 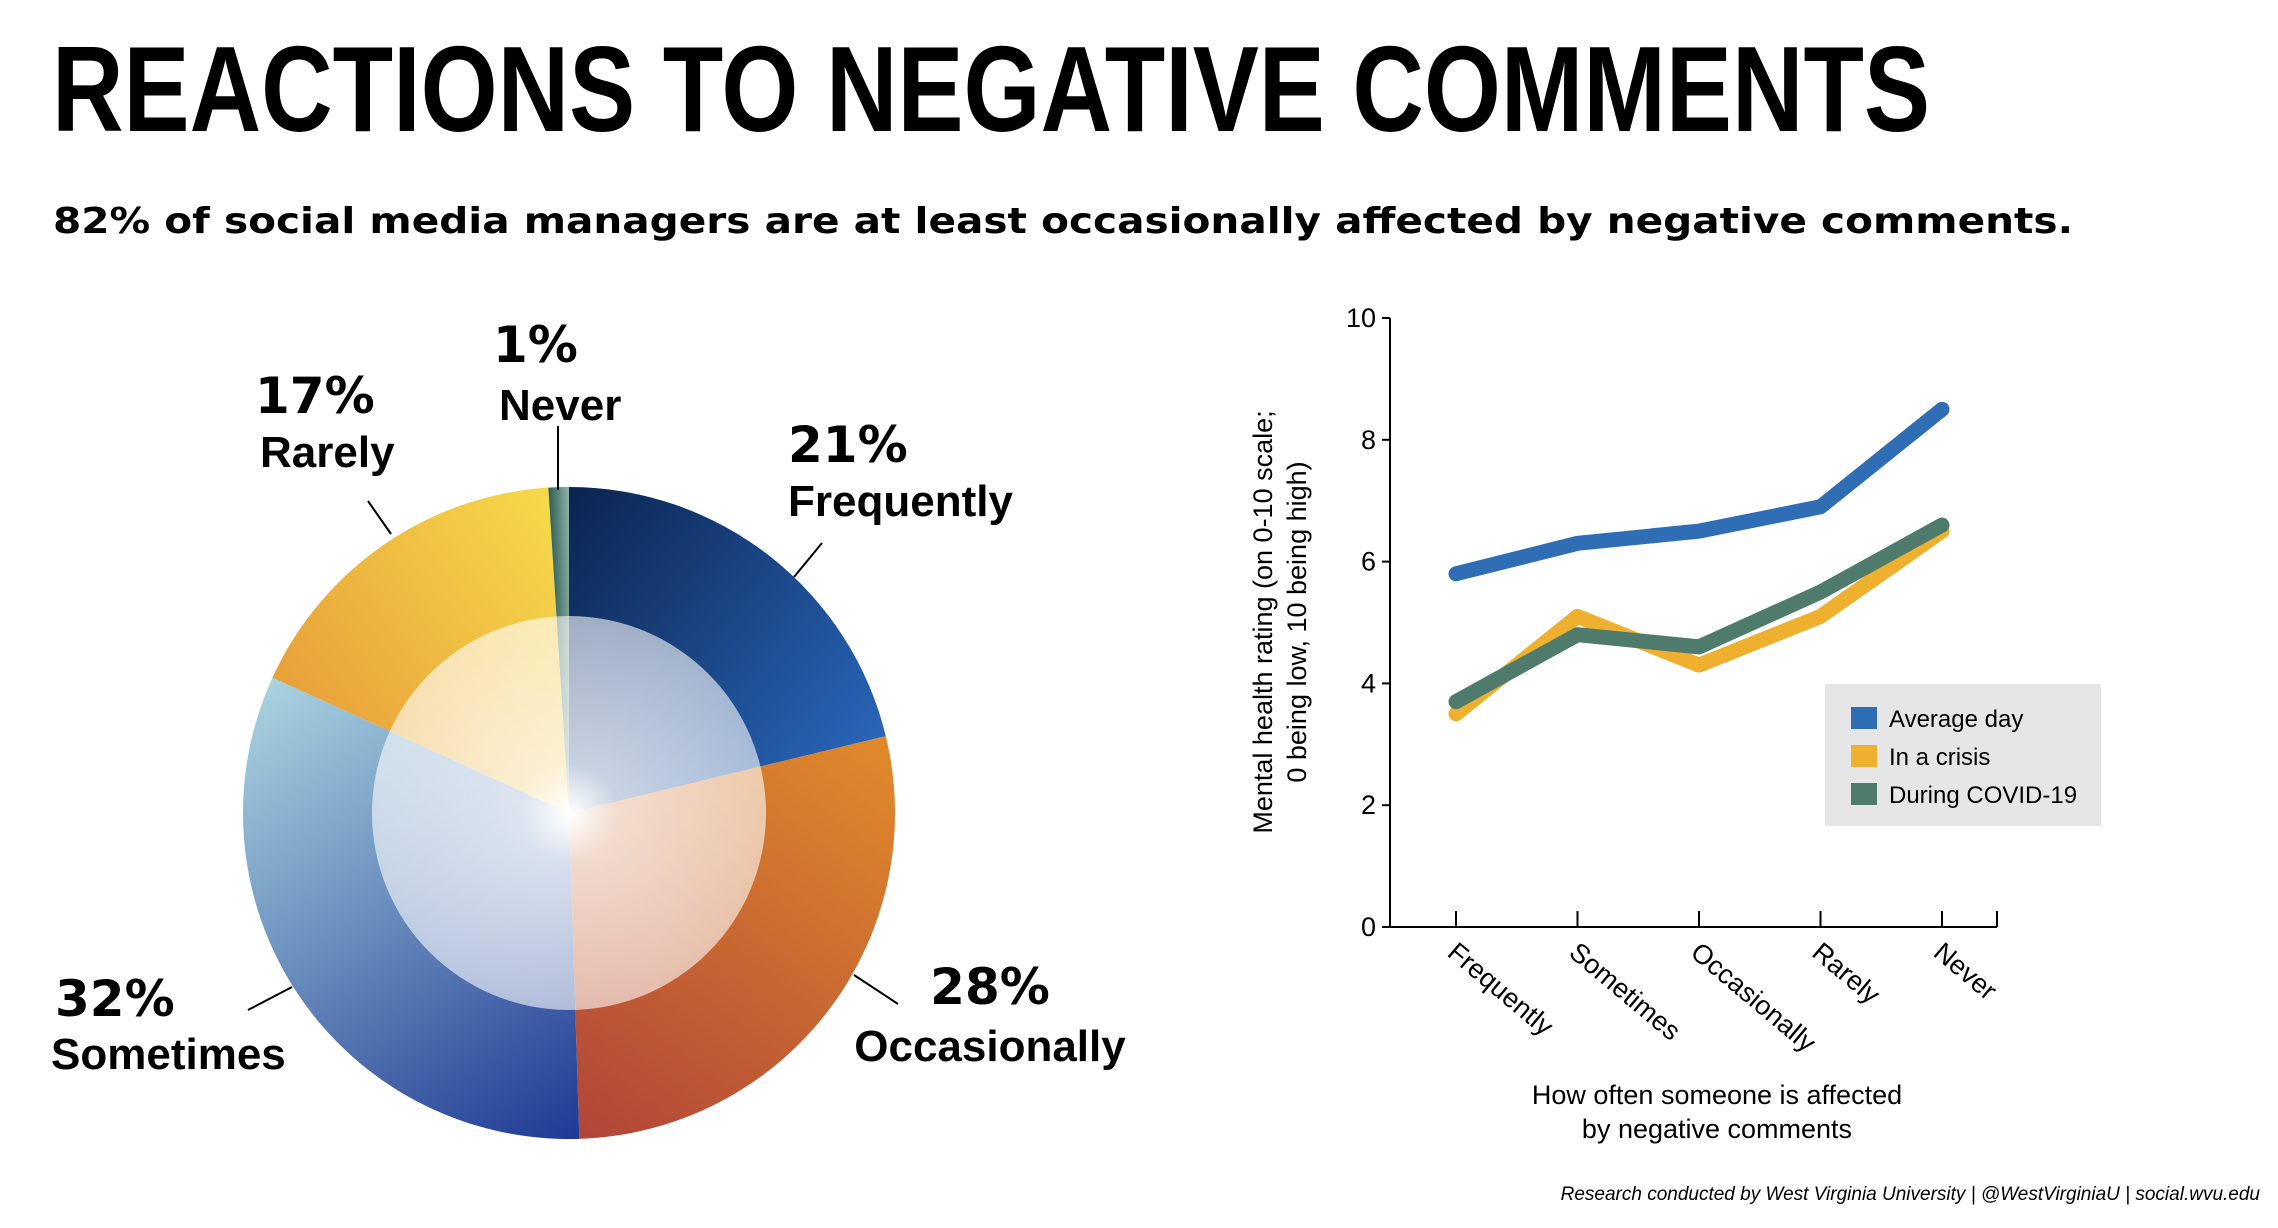 What do you see at coordinates (1956, 719) in the screenshot?
I see `legend-label: Average day` at bounding box center [1956, 719].